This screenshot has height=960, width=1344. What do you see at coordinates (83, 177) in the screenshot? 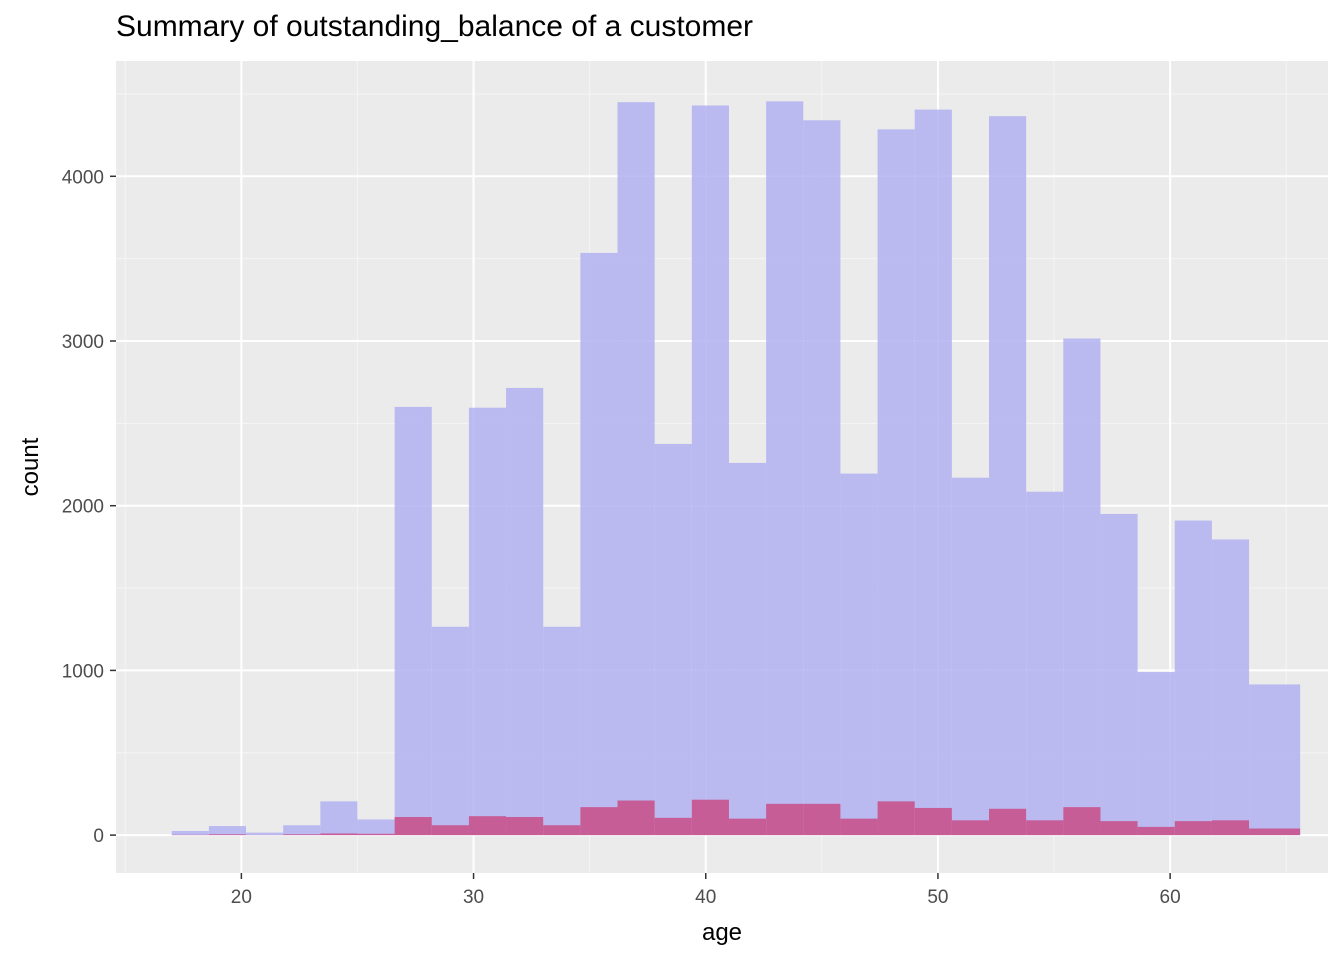
I see `y-tick-label: 4000` at bounding box center [83, 177].